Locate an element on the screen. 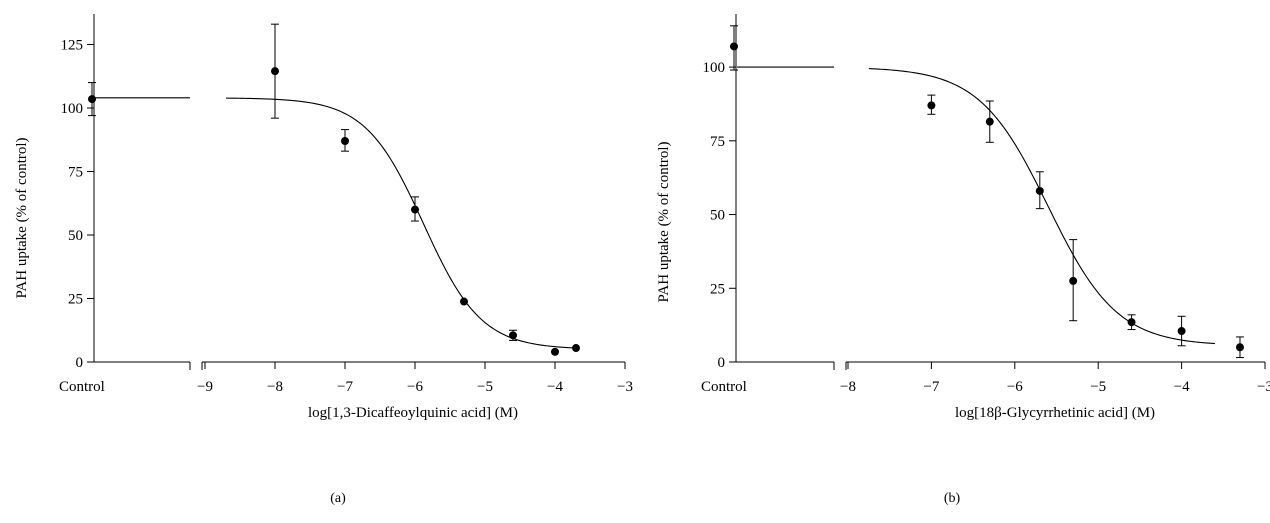 The height and width of the screenshot is (523, 1270). x-axis-label: log[18β-Glycyrrhetinic acid] (M) is located at coordinates (1055, 413).